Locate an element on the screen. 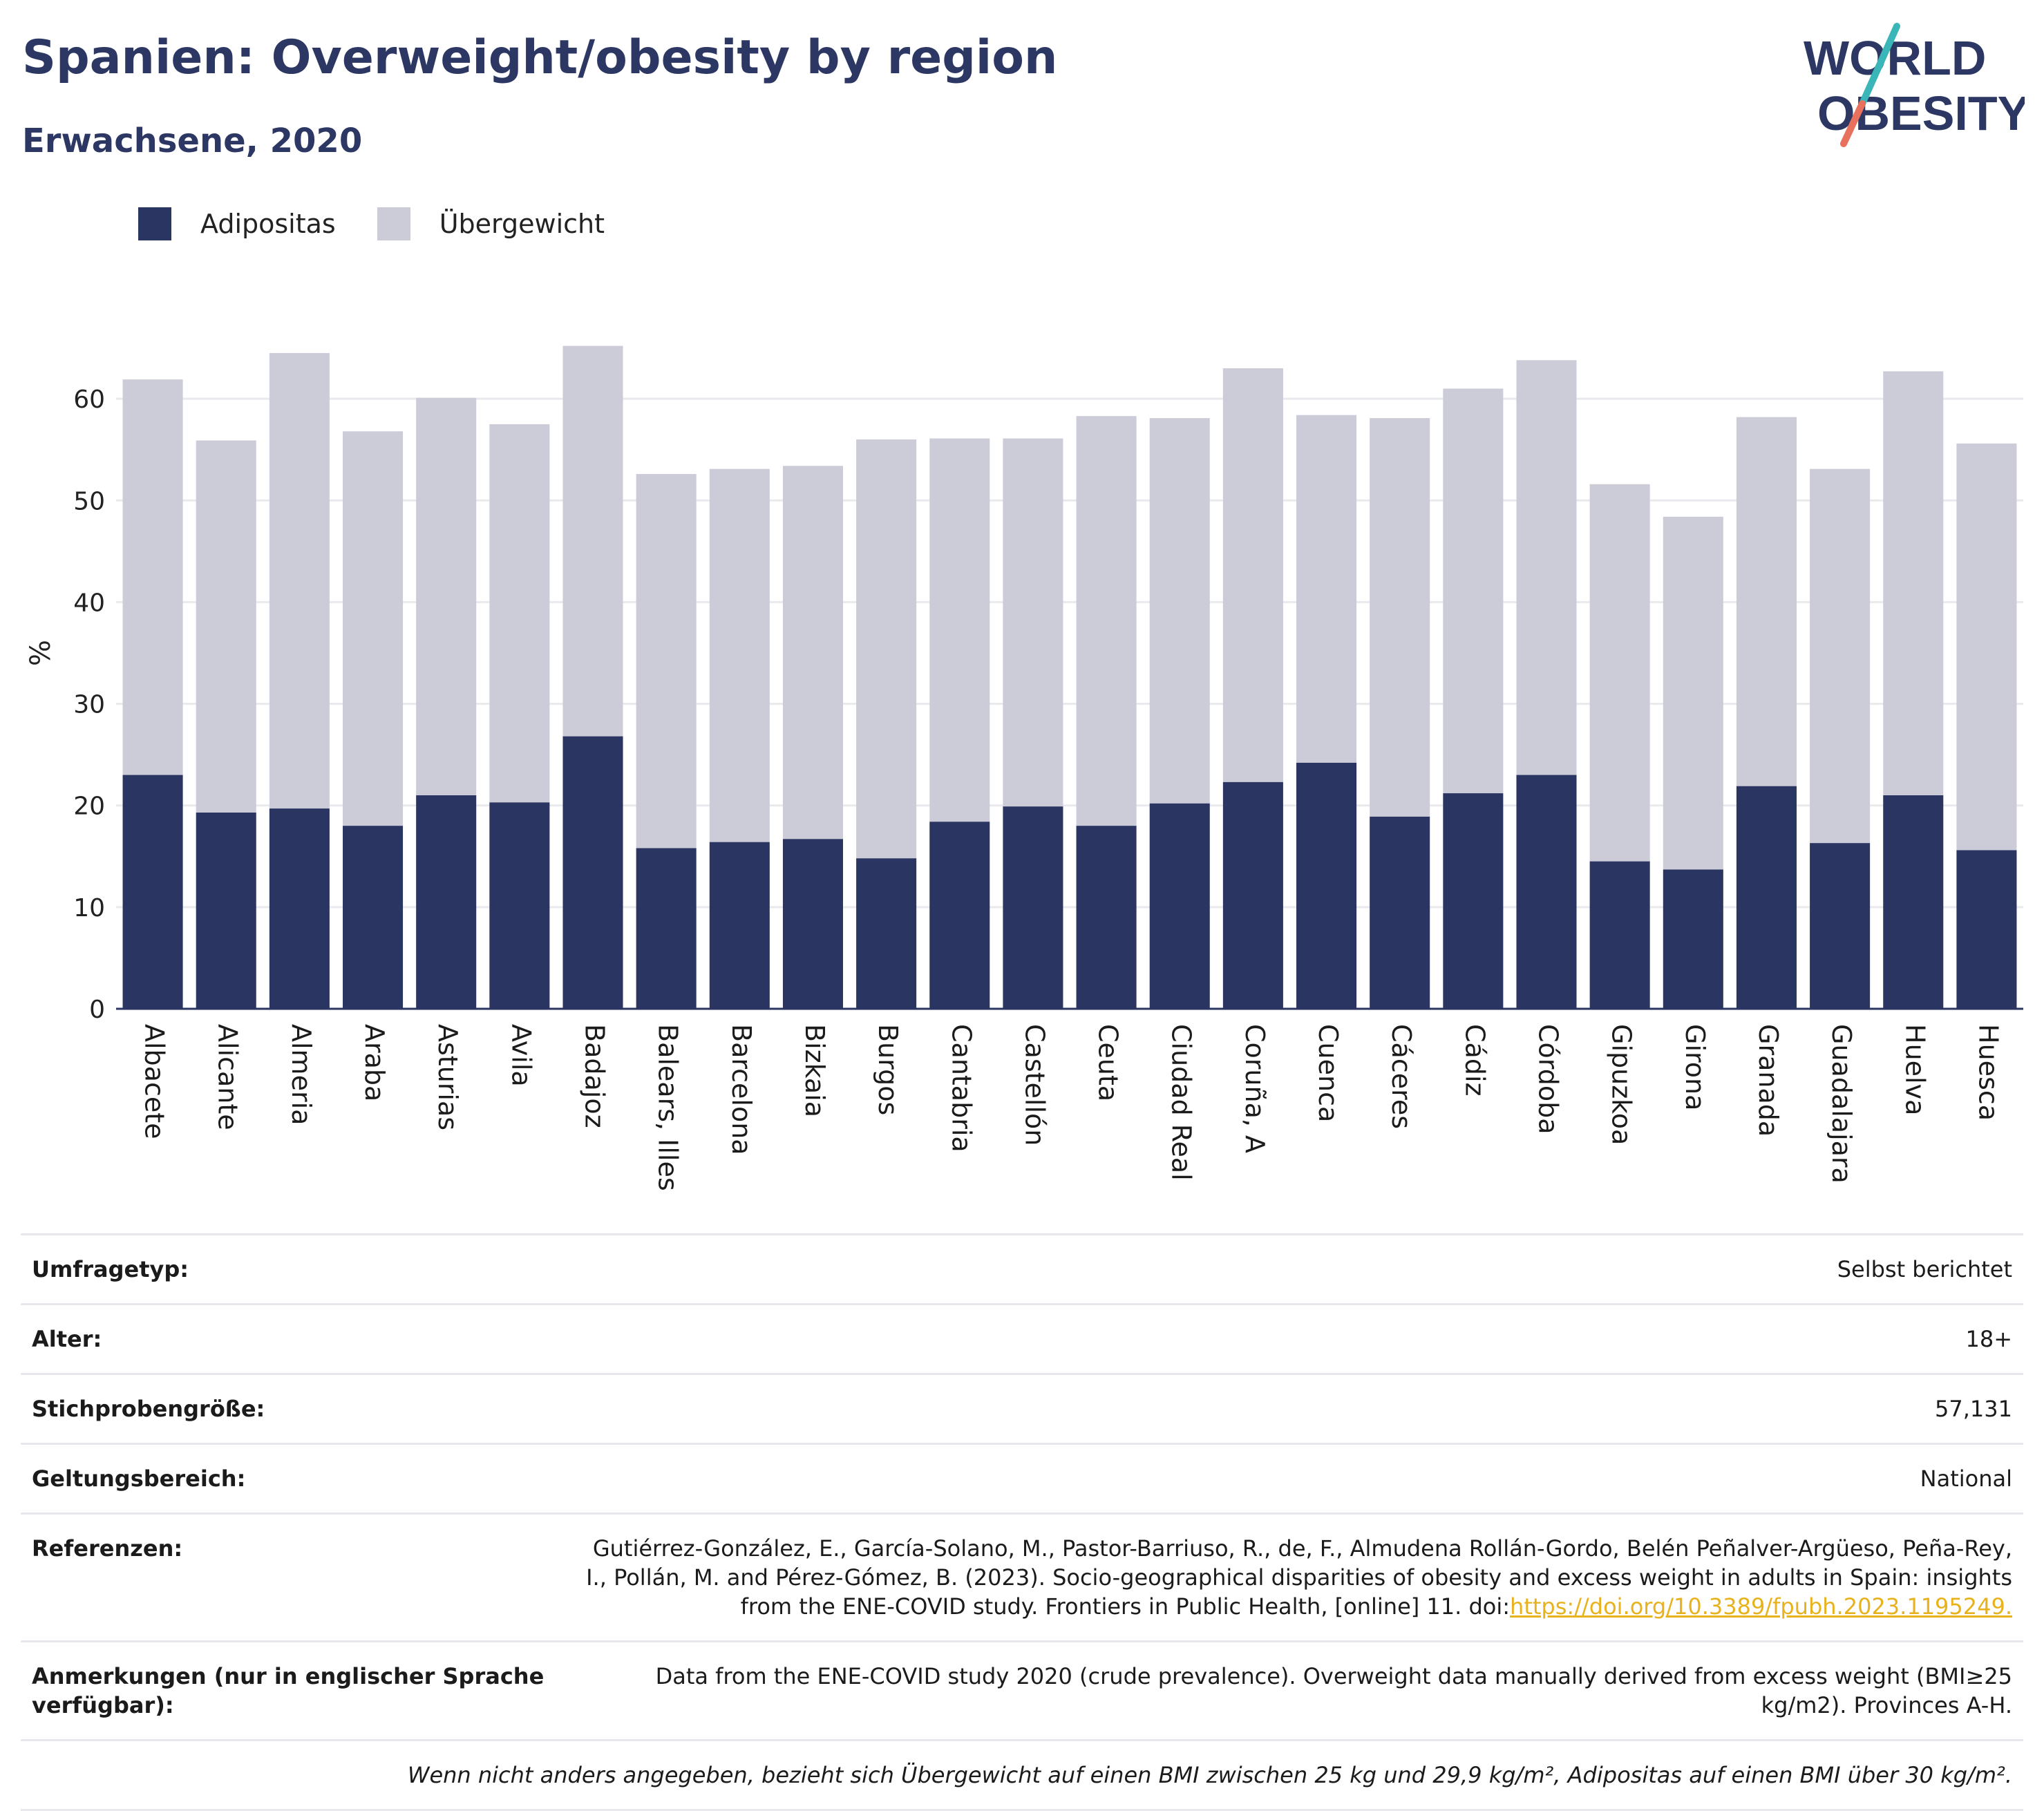 The height and width of the screenshot is (1811, 2044). x-tick-label: Huelva is located at coordinates (1915, 1069).